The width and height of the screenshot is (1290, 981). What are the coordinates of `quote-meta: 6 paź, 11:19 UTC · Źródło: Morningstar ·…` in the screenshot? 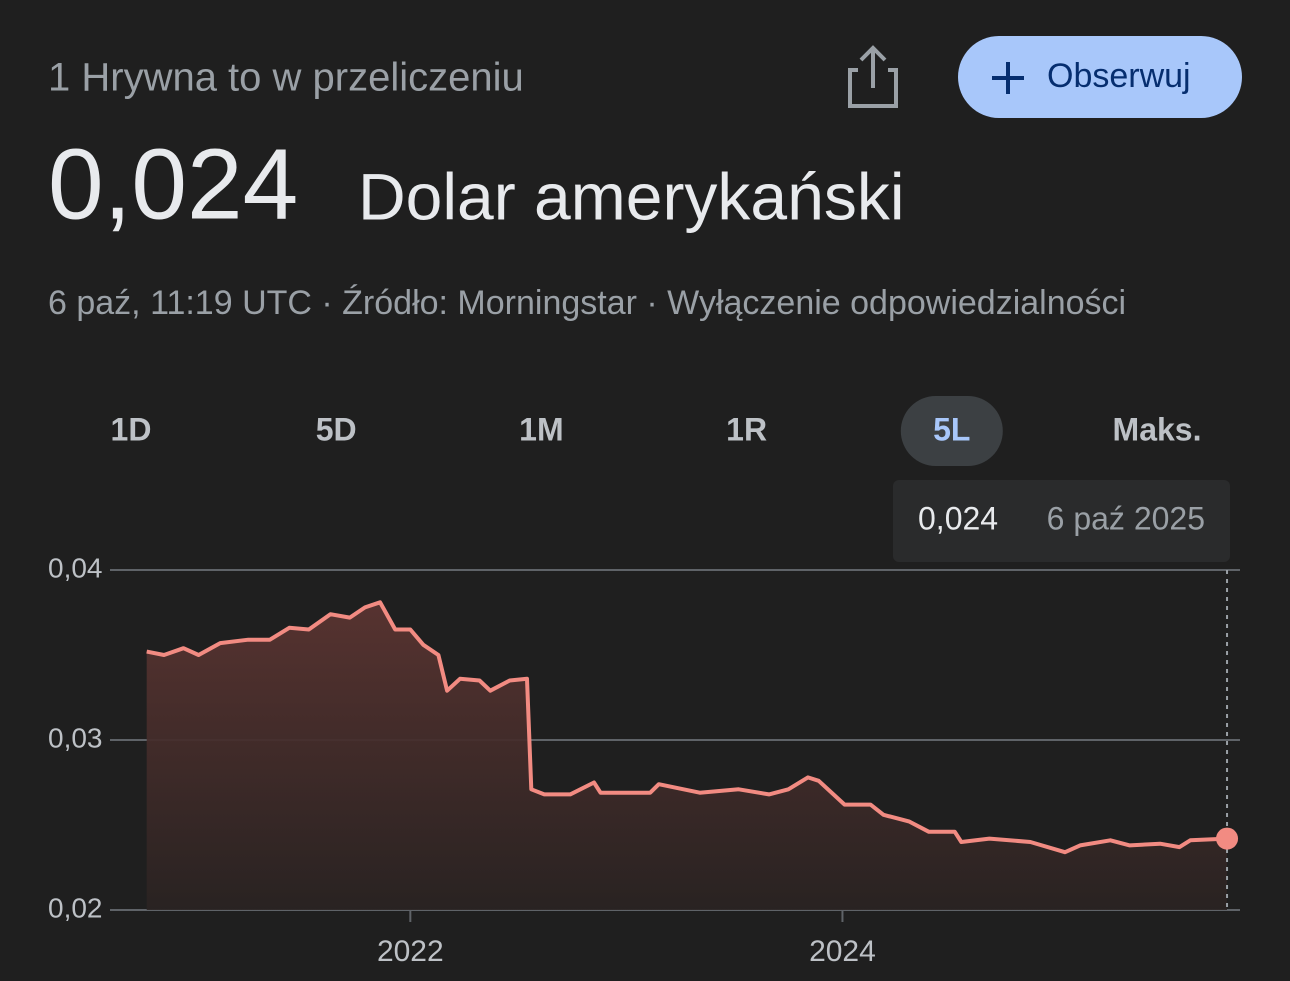 It's located at (587, 303).